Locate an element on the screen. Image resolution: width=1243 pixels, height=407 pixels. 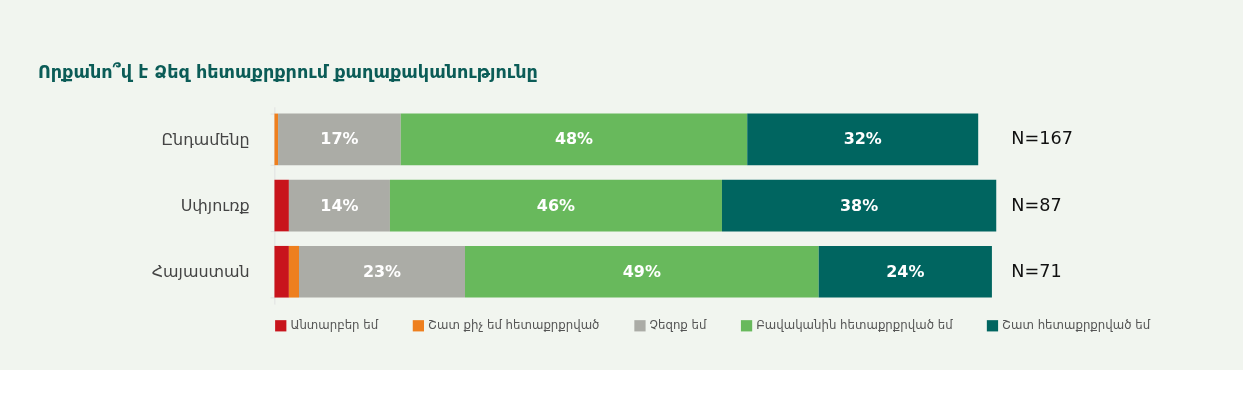
data-label: 23% is located at coordinates (382, 271).